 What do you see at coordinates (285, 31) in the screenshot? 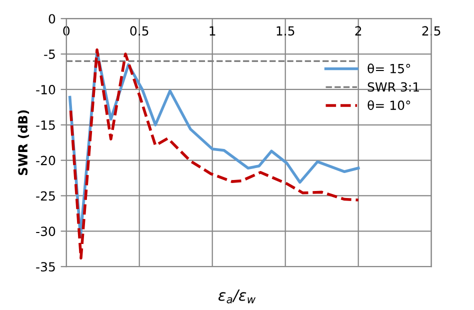
I see `x-tick-label: 1.5` at bounding box center [285, 31].